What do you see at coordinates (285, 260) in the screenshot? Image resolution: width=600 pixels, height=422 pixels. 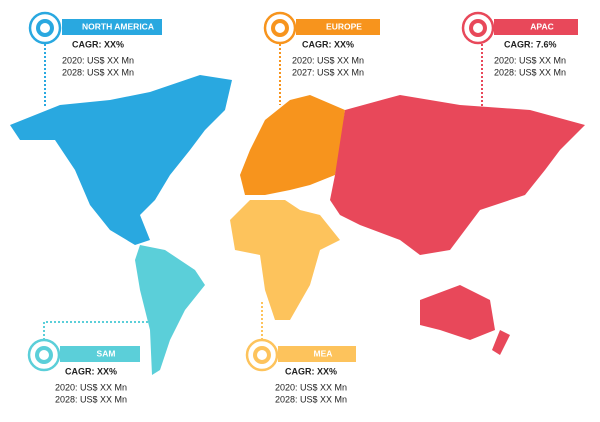 I see `mea-shape` at bounding box center [285, 260].